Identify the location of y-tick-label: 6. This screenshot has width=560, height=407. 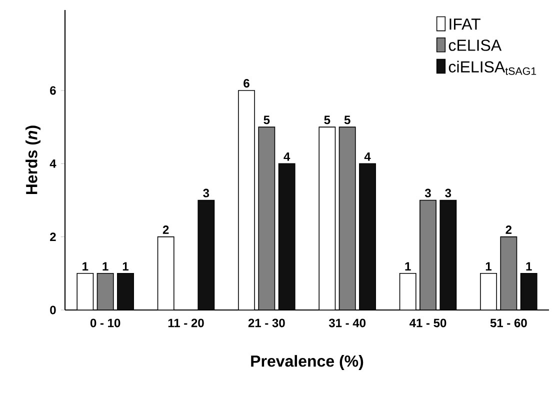
(53, 90).